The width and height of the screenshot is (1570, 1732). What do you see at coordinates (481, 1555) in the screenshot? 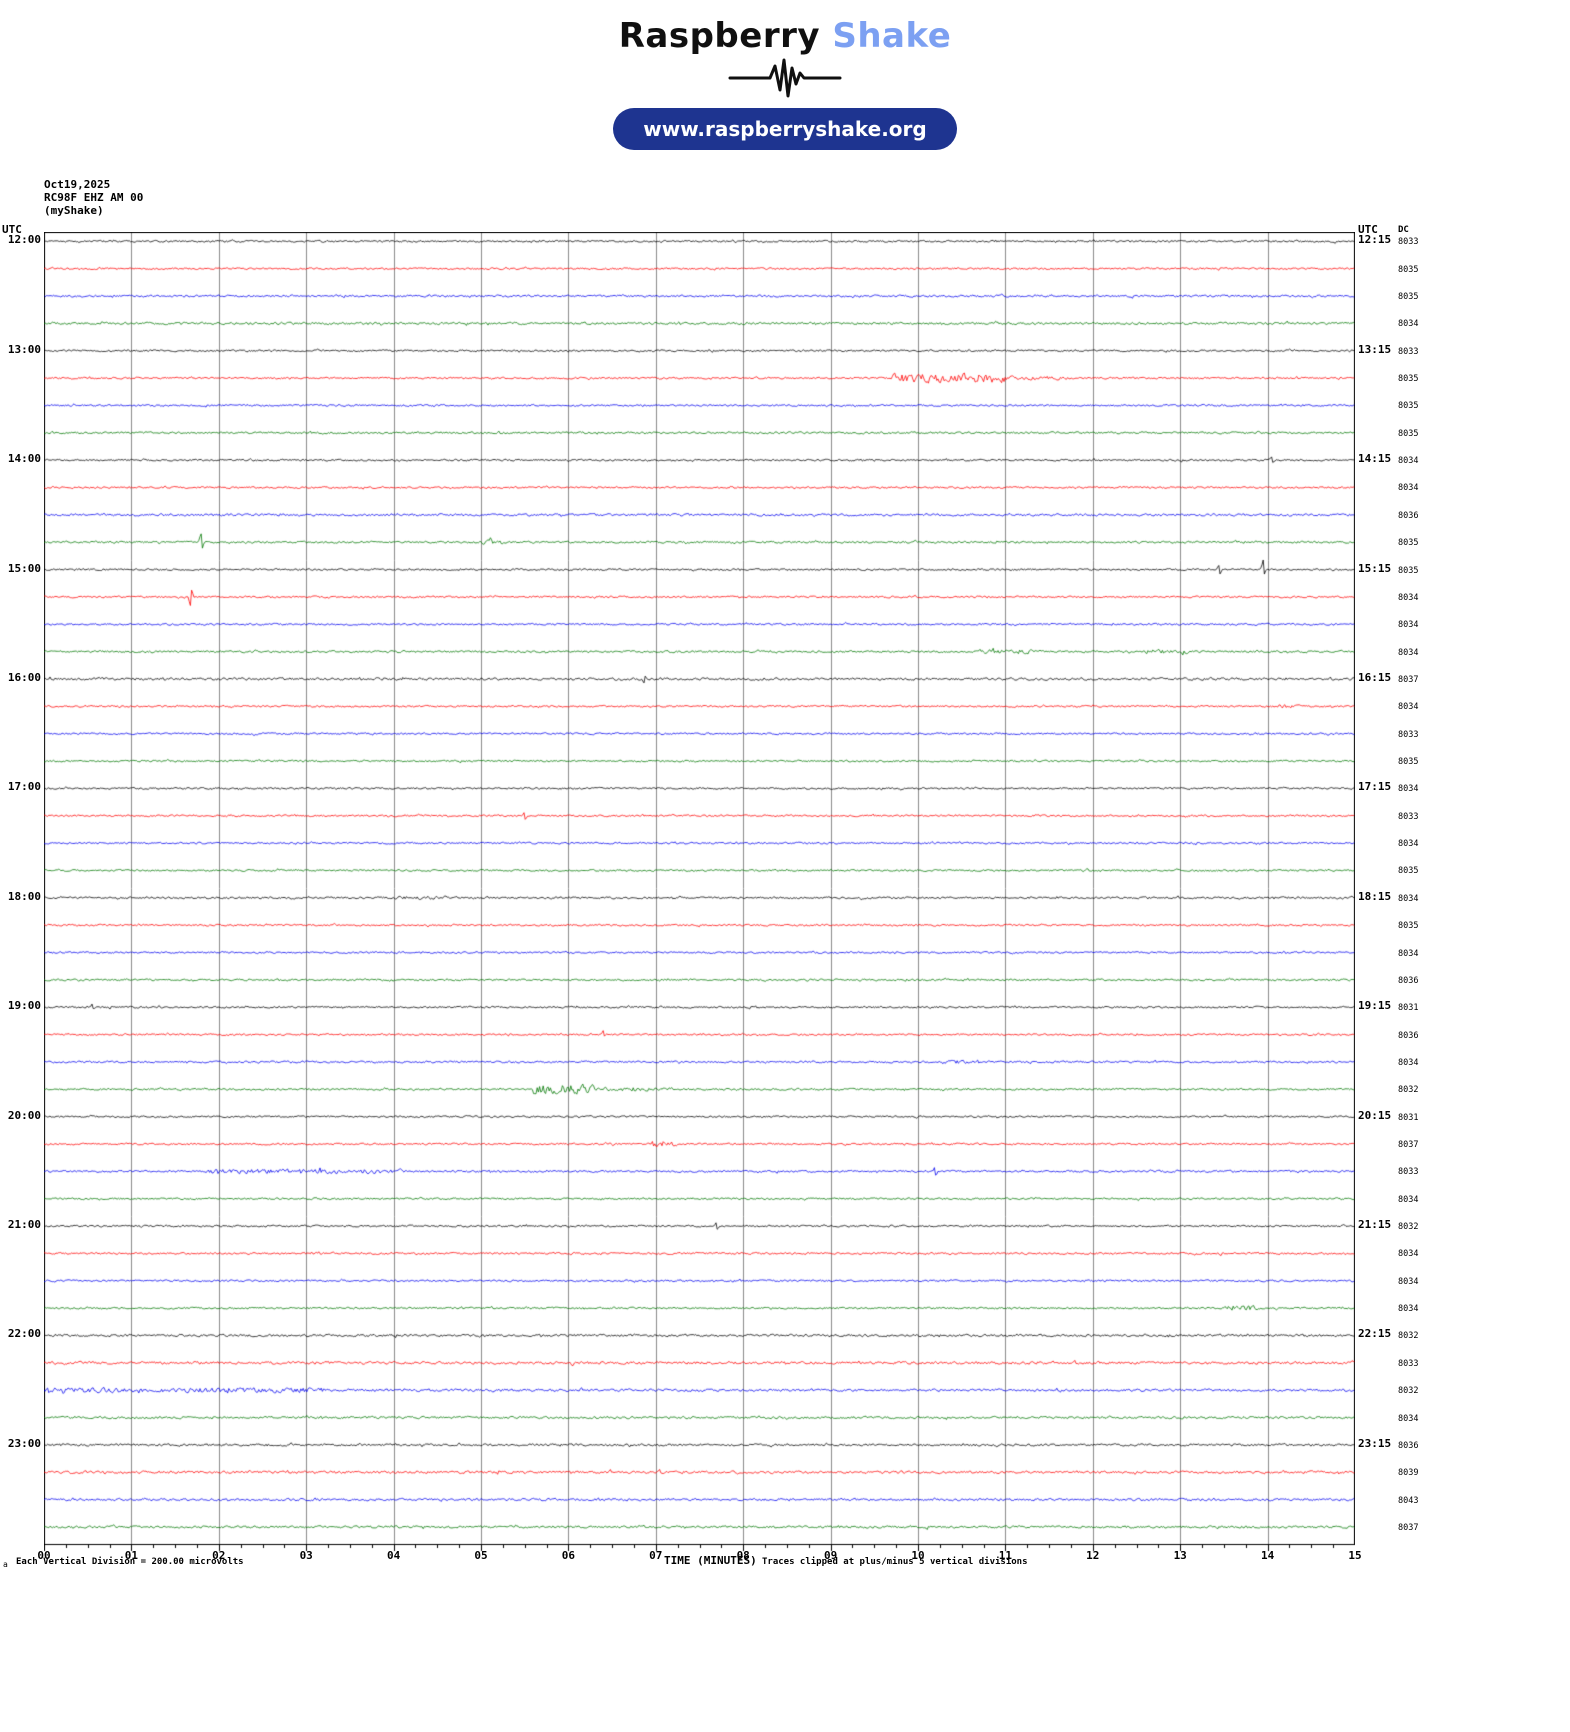
I see `x-tick-label: 05` at bounding box center [481, 1555].